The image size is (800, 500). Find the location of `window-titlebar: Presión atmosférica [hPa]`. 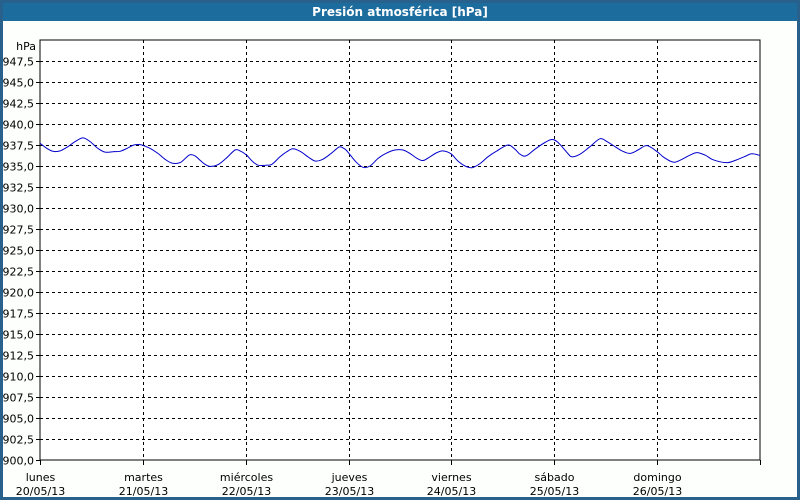

window-titlebar: Presión atmosférica [hPa] is located at coordinates (400, 12).